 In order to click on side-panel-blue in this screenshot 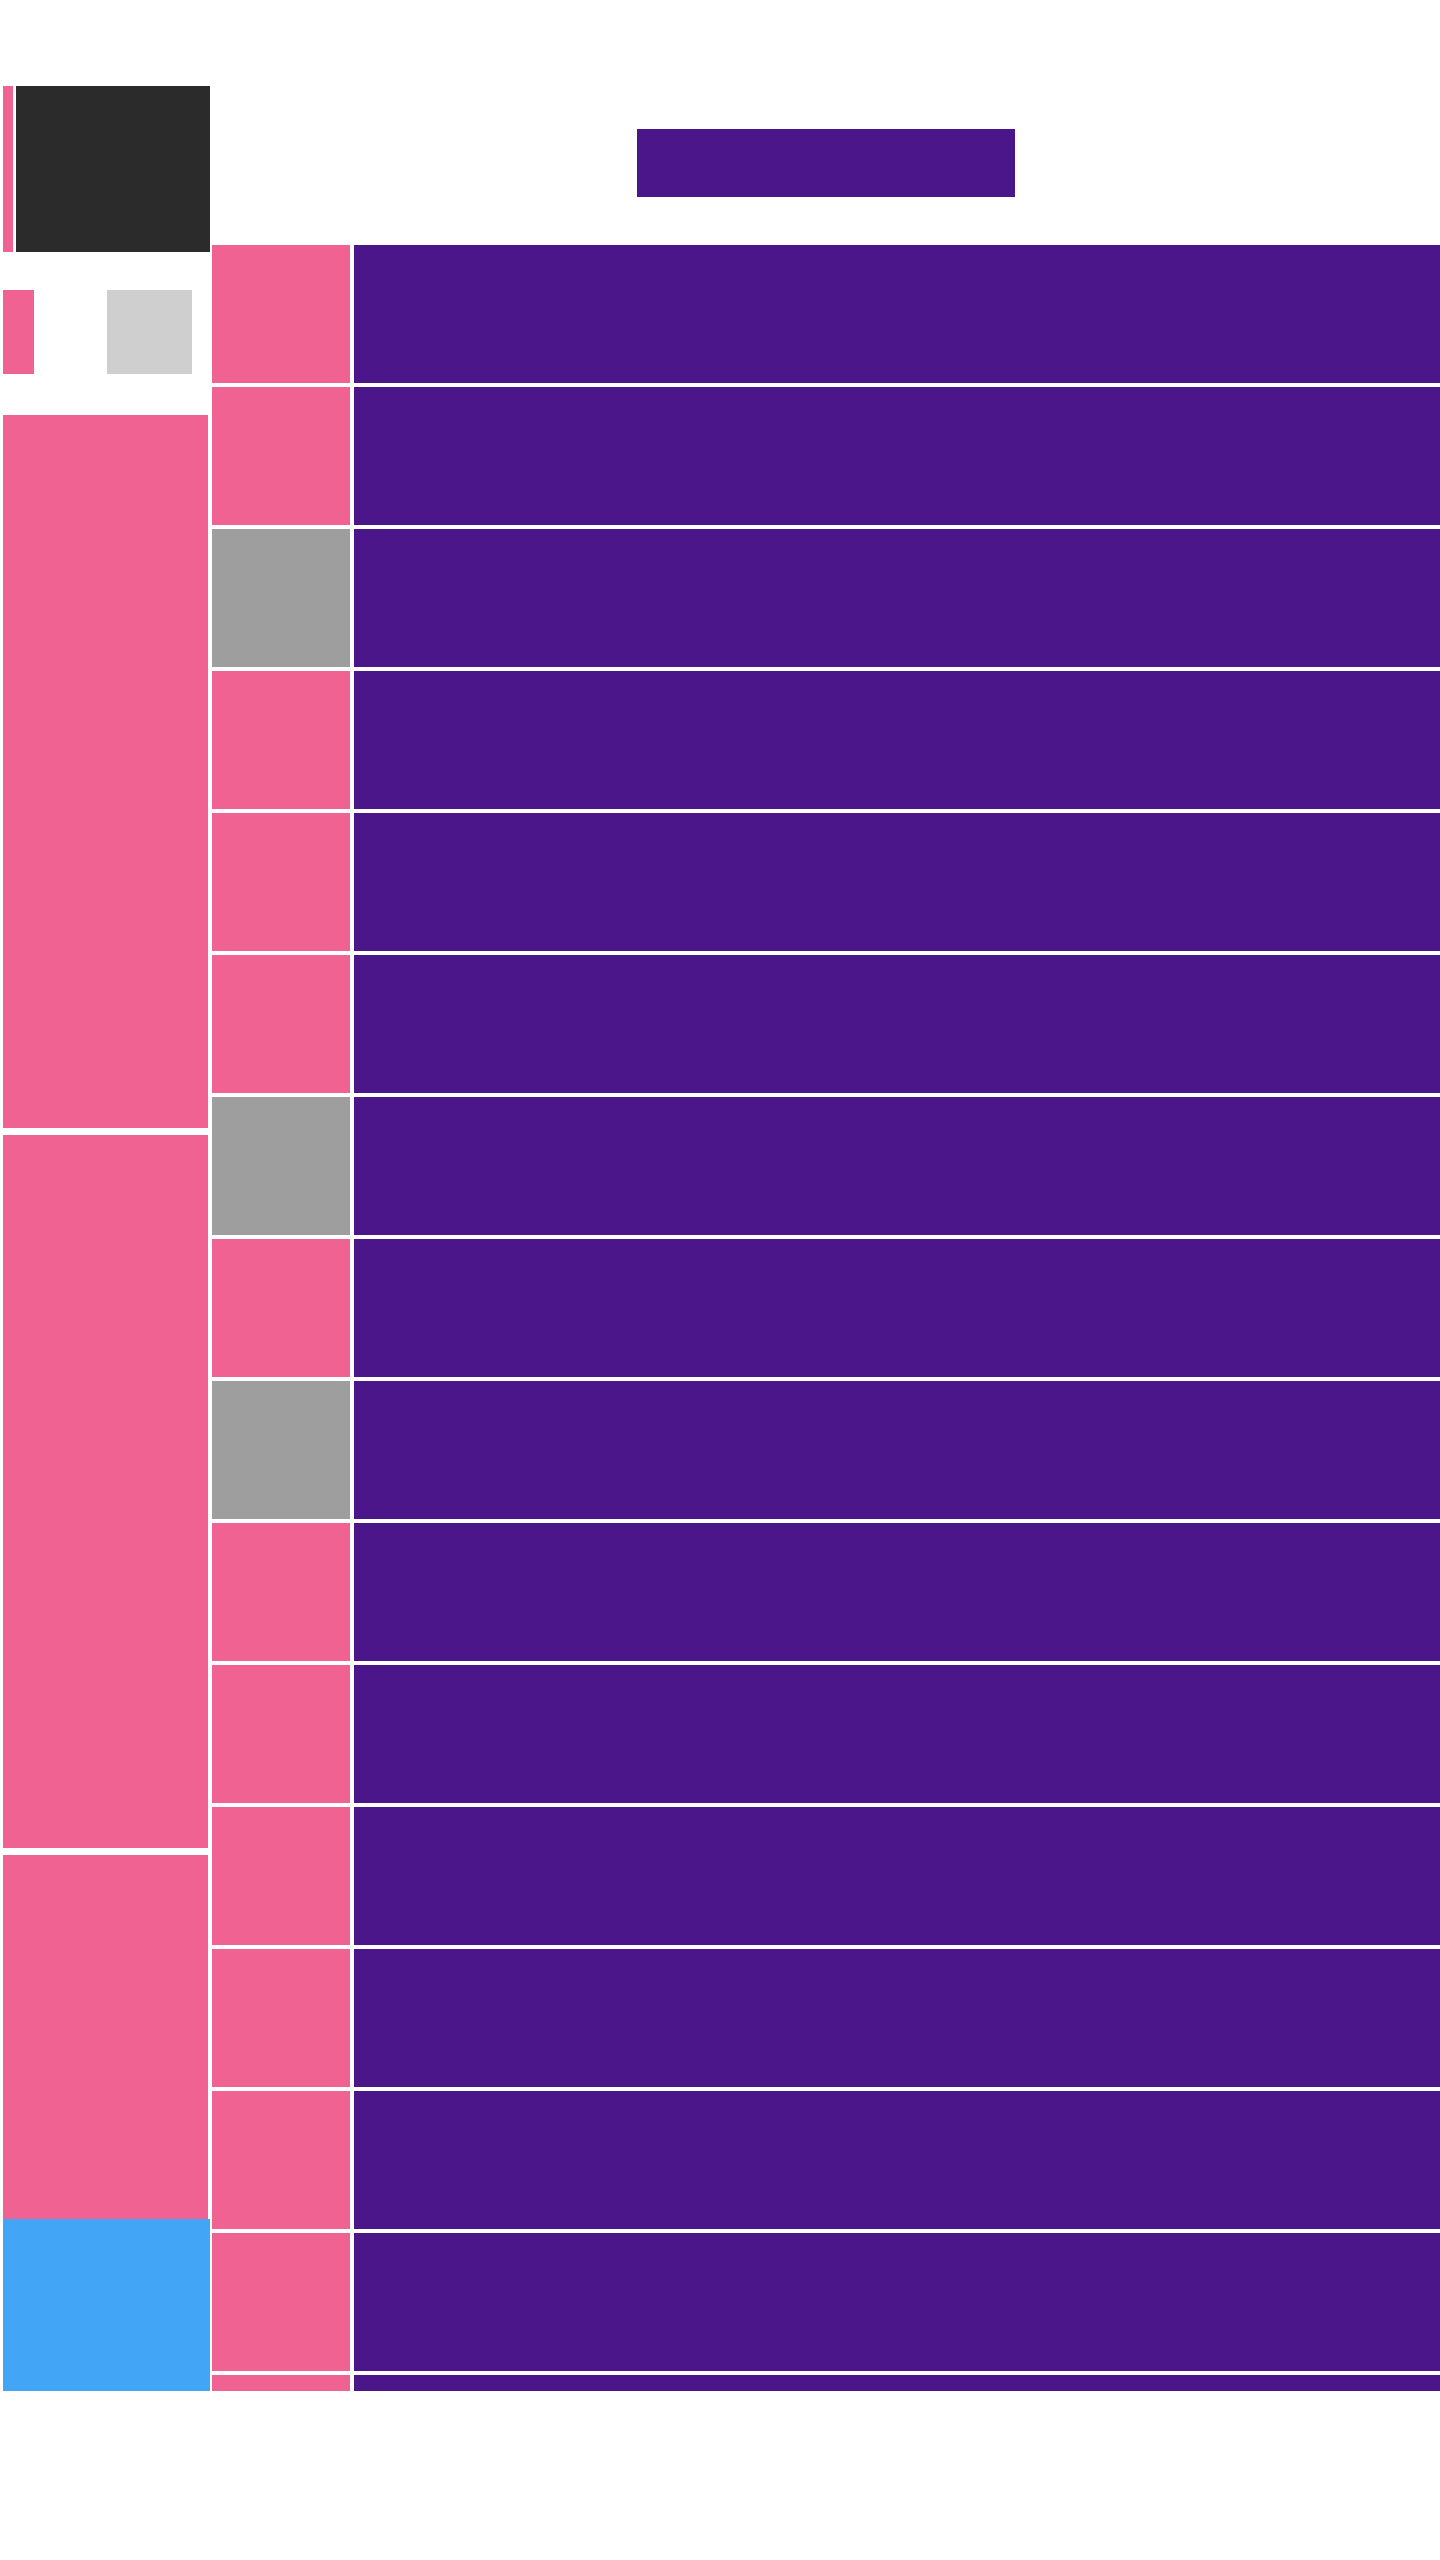, I will do `click(106, 2305)`.